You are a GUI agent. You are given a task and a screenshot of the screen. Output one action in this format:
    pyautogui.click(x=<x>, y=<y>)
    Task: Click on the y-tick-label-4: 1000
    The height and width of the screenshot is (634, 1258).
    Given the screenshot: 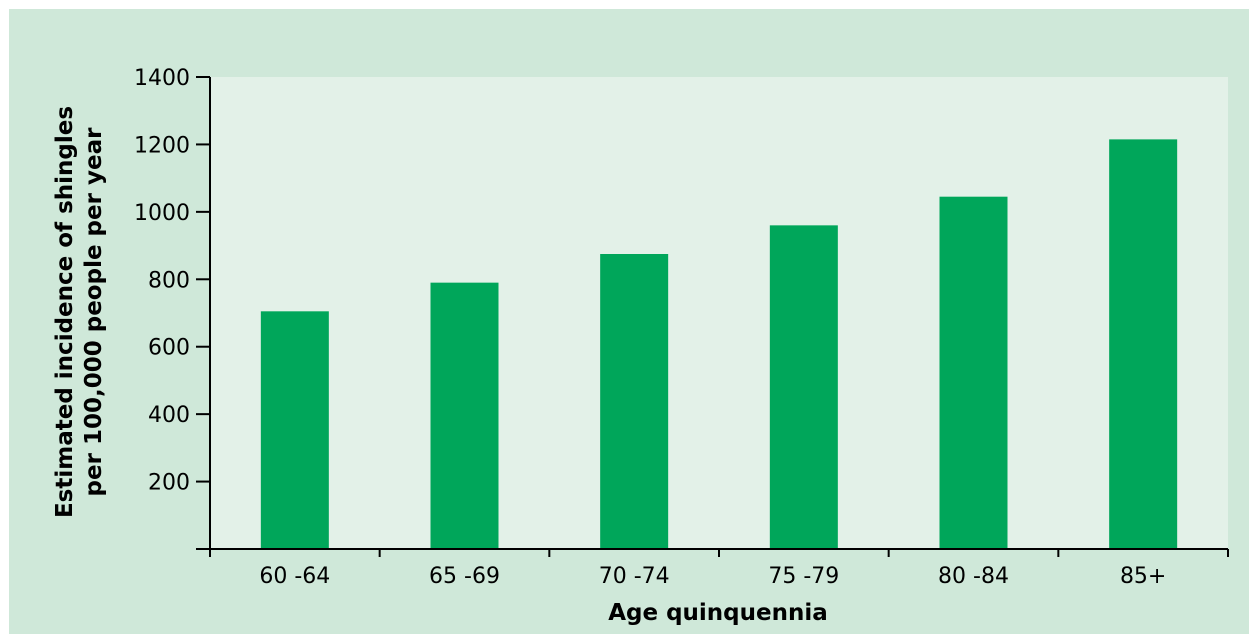 What is the action you would take?
    pyautogui.click(x=162, y=213)
    